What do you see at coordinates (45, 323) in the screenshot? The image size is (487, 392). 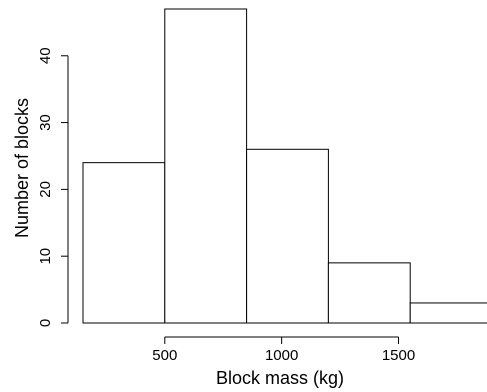 I see `y-tick-label-0: 0` at bounding box center [45, 323].